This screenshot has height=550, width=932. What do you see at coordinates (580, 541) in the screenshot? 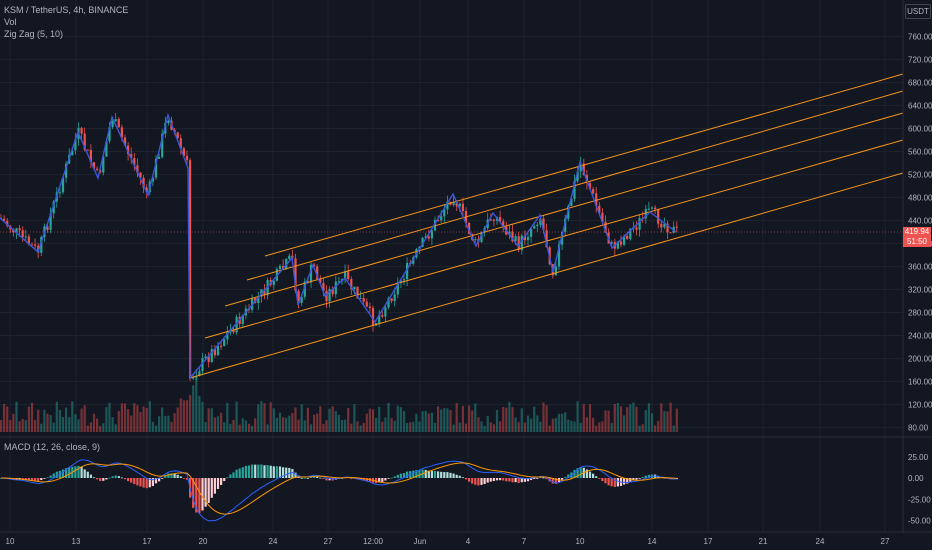
I see `time-tick-label: 10` at bounding box center [580, 541].